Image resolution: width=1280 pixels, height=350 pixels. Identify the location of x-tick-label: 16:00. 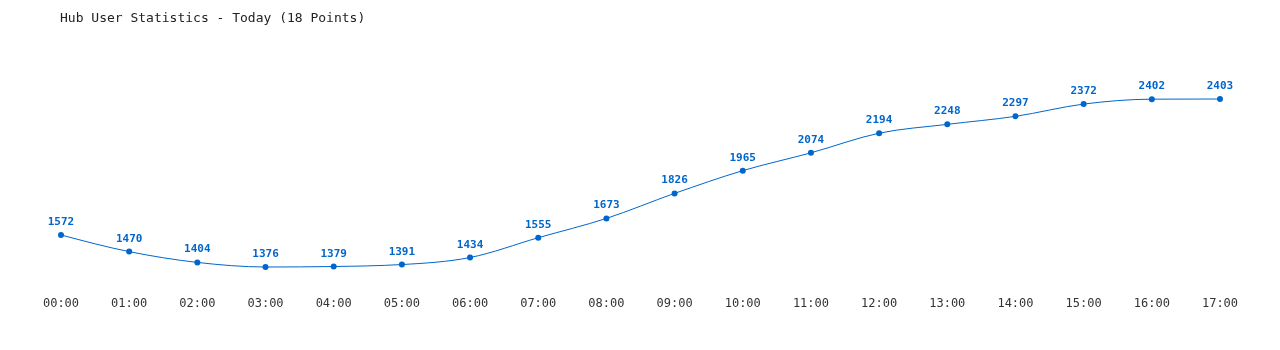
(1151, 303).